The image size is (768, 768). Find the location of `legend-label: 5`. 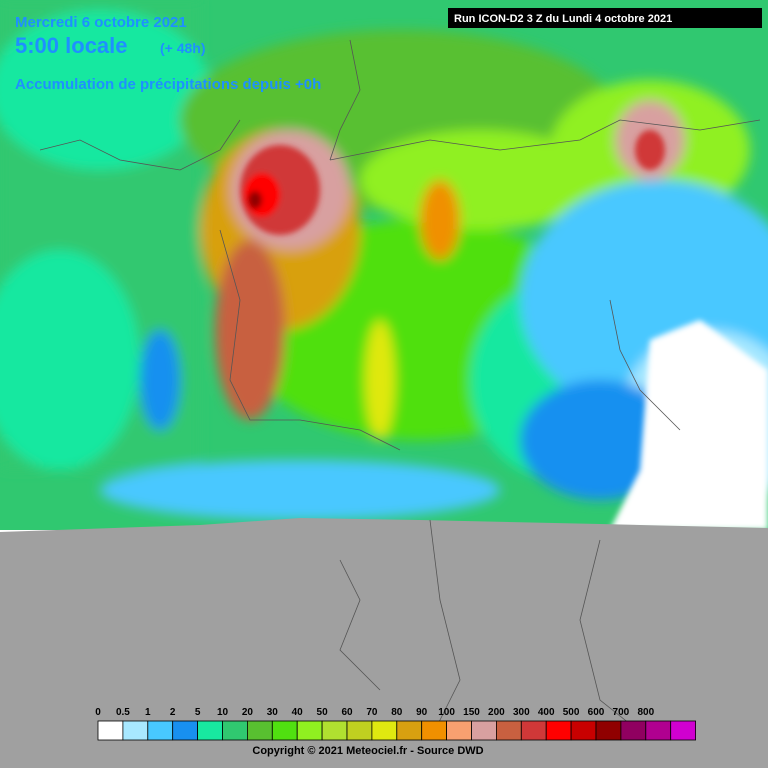

legend-label: 5 is located at coordinates (198, 712).